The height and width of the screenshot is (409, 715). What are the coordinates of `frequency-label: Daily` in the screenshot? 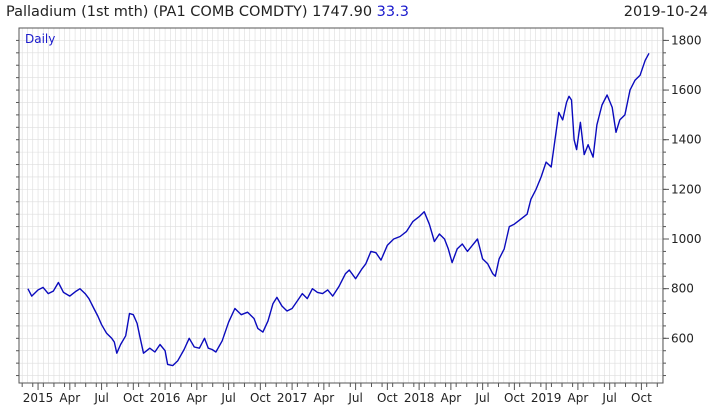 It's located at (40, 39).